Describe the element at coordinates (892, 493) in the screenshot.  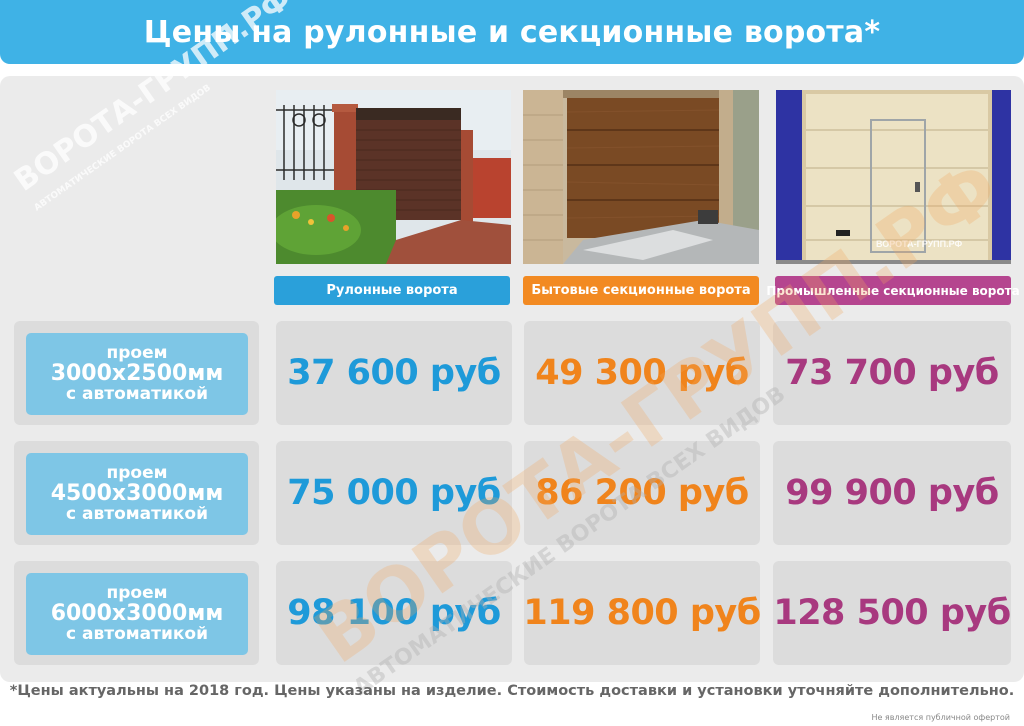
I see `price-cell-industrial-sectional: 99 900 руб` at that location.